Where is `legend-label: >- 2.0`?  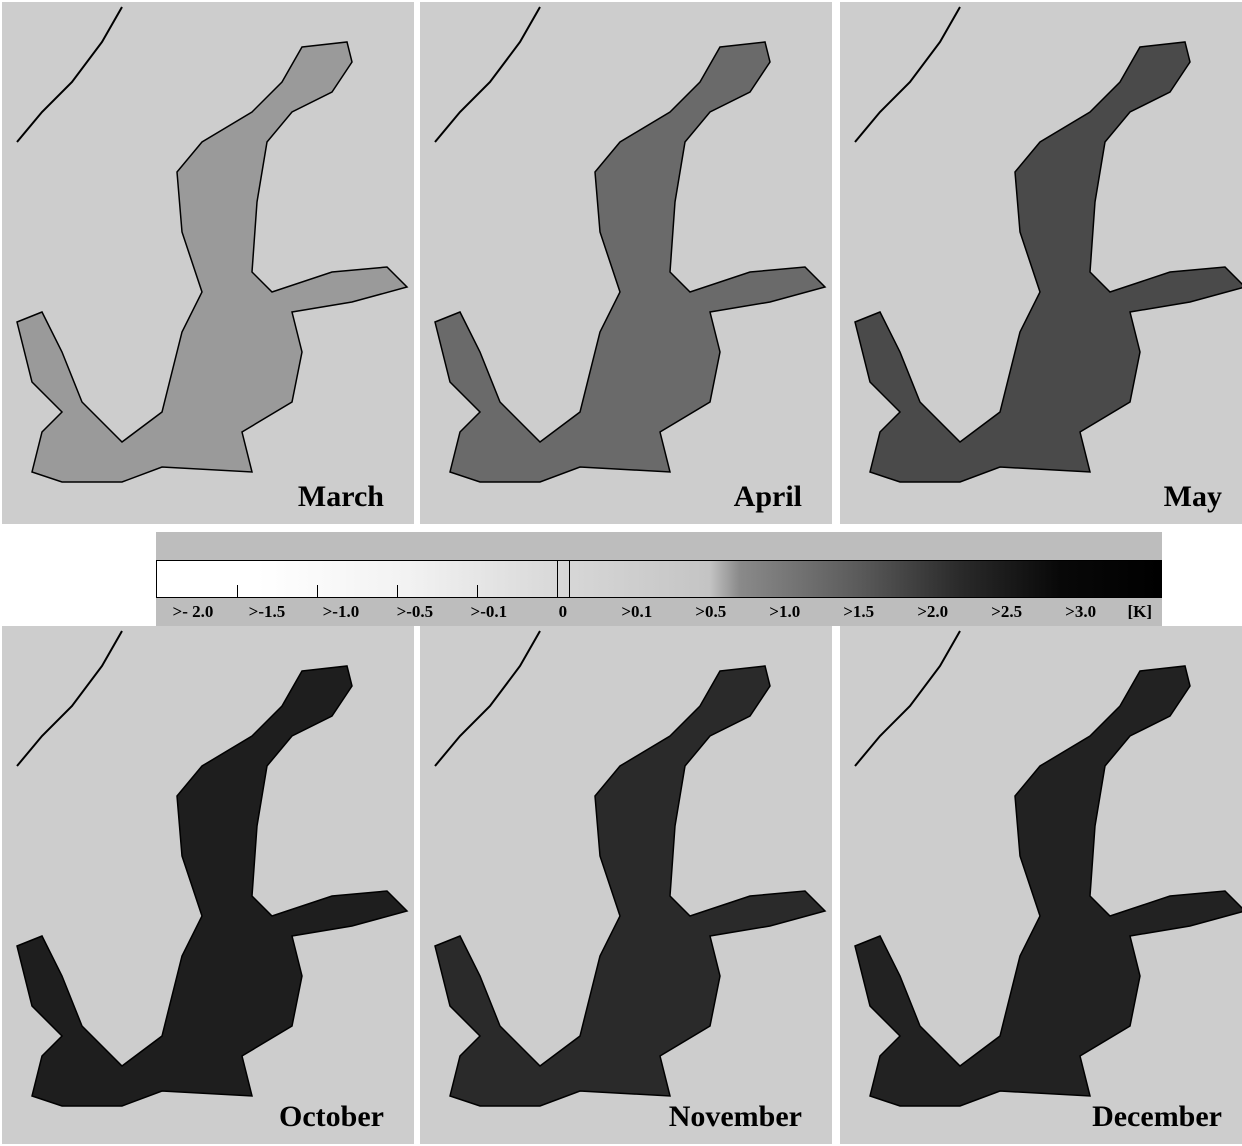
legend-label: >- 2.0 is located at coordinates (193, 611).